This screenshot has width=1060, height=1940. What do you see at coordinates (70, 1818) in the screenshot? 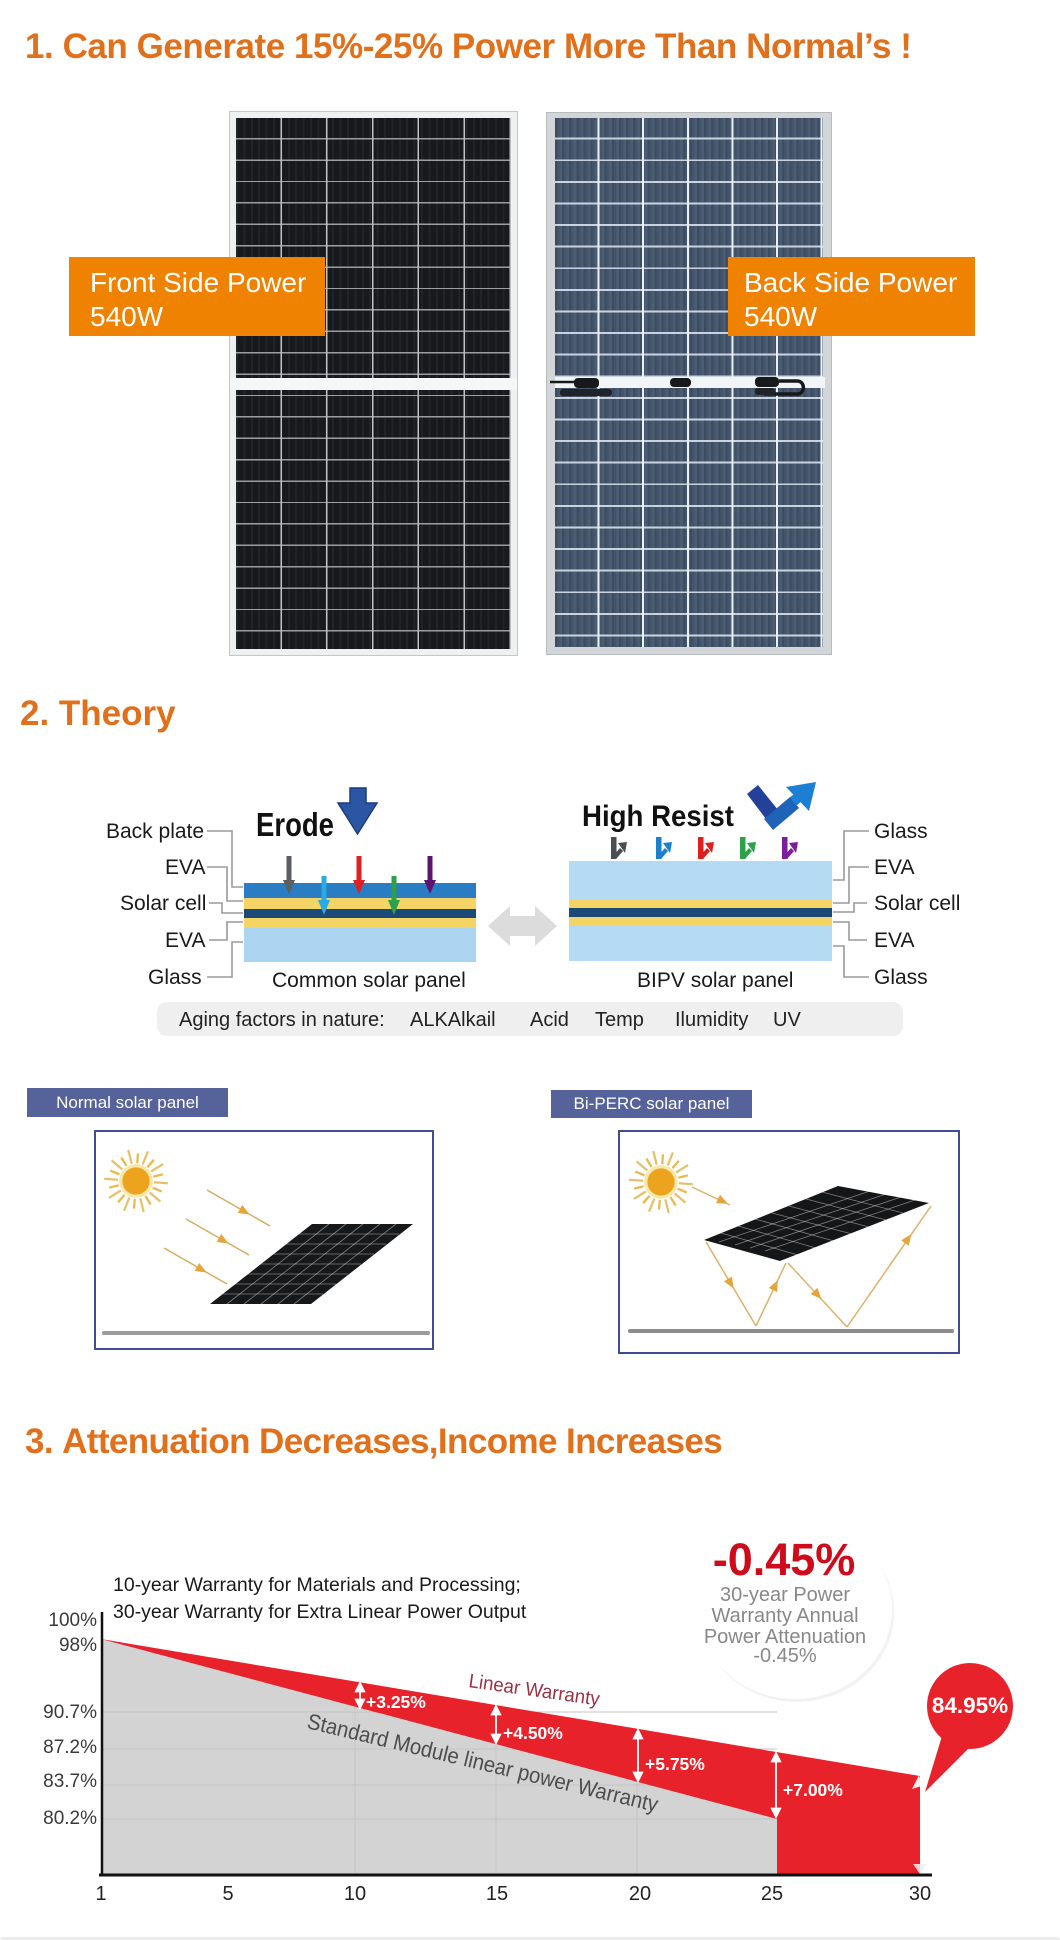
I see `svg-text: 80.2%` at bounding box center [70, 1818].